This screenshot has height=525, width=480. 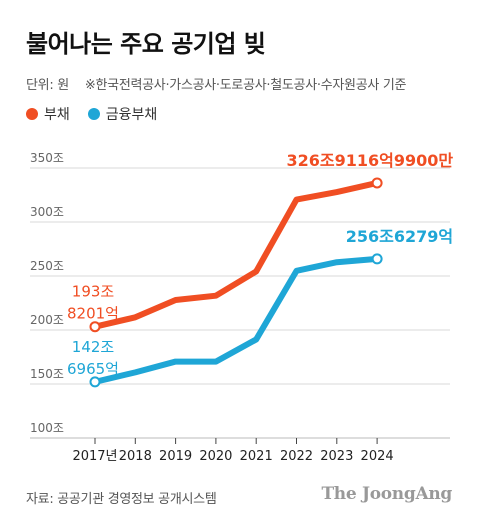 I want to click on x-tick-label: 2024, so click(x=377, y=456).